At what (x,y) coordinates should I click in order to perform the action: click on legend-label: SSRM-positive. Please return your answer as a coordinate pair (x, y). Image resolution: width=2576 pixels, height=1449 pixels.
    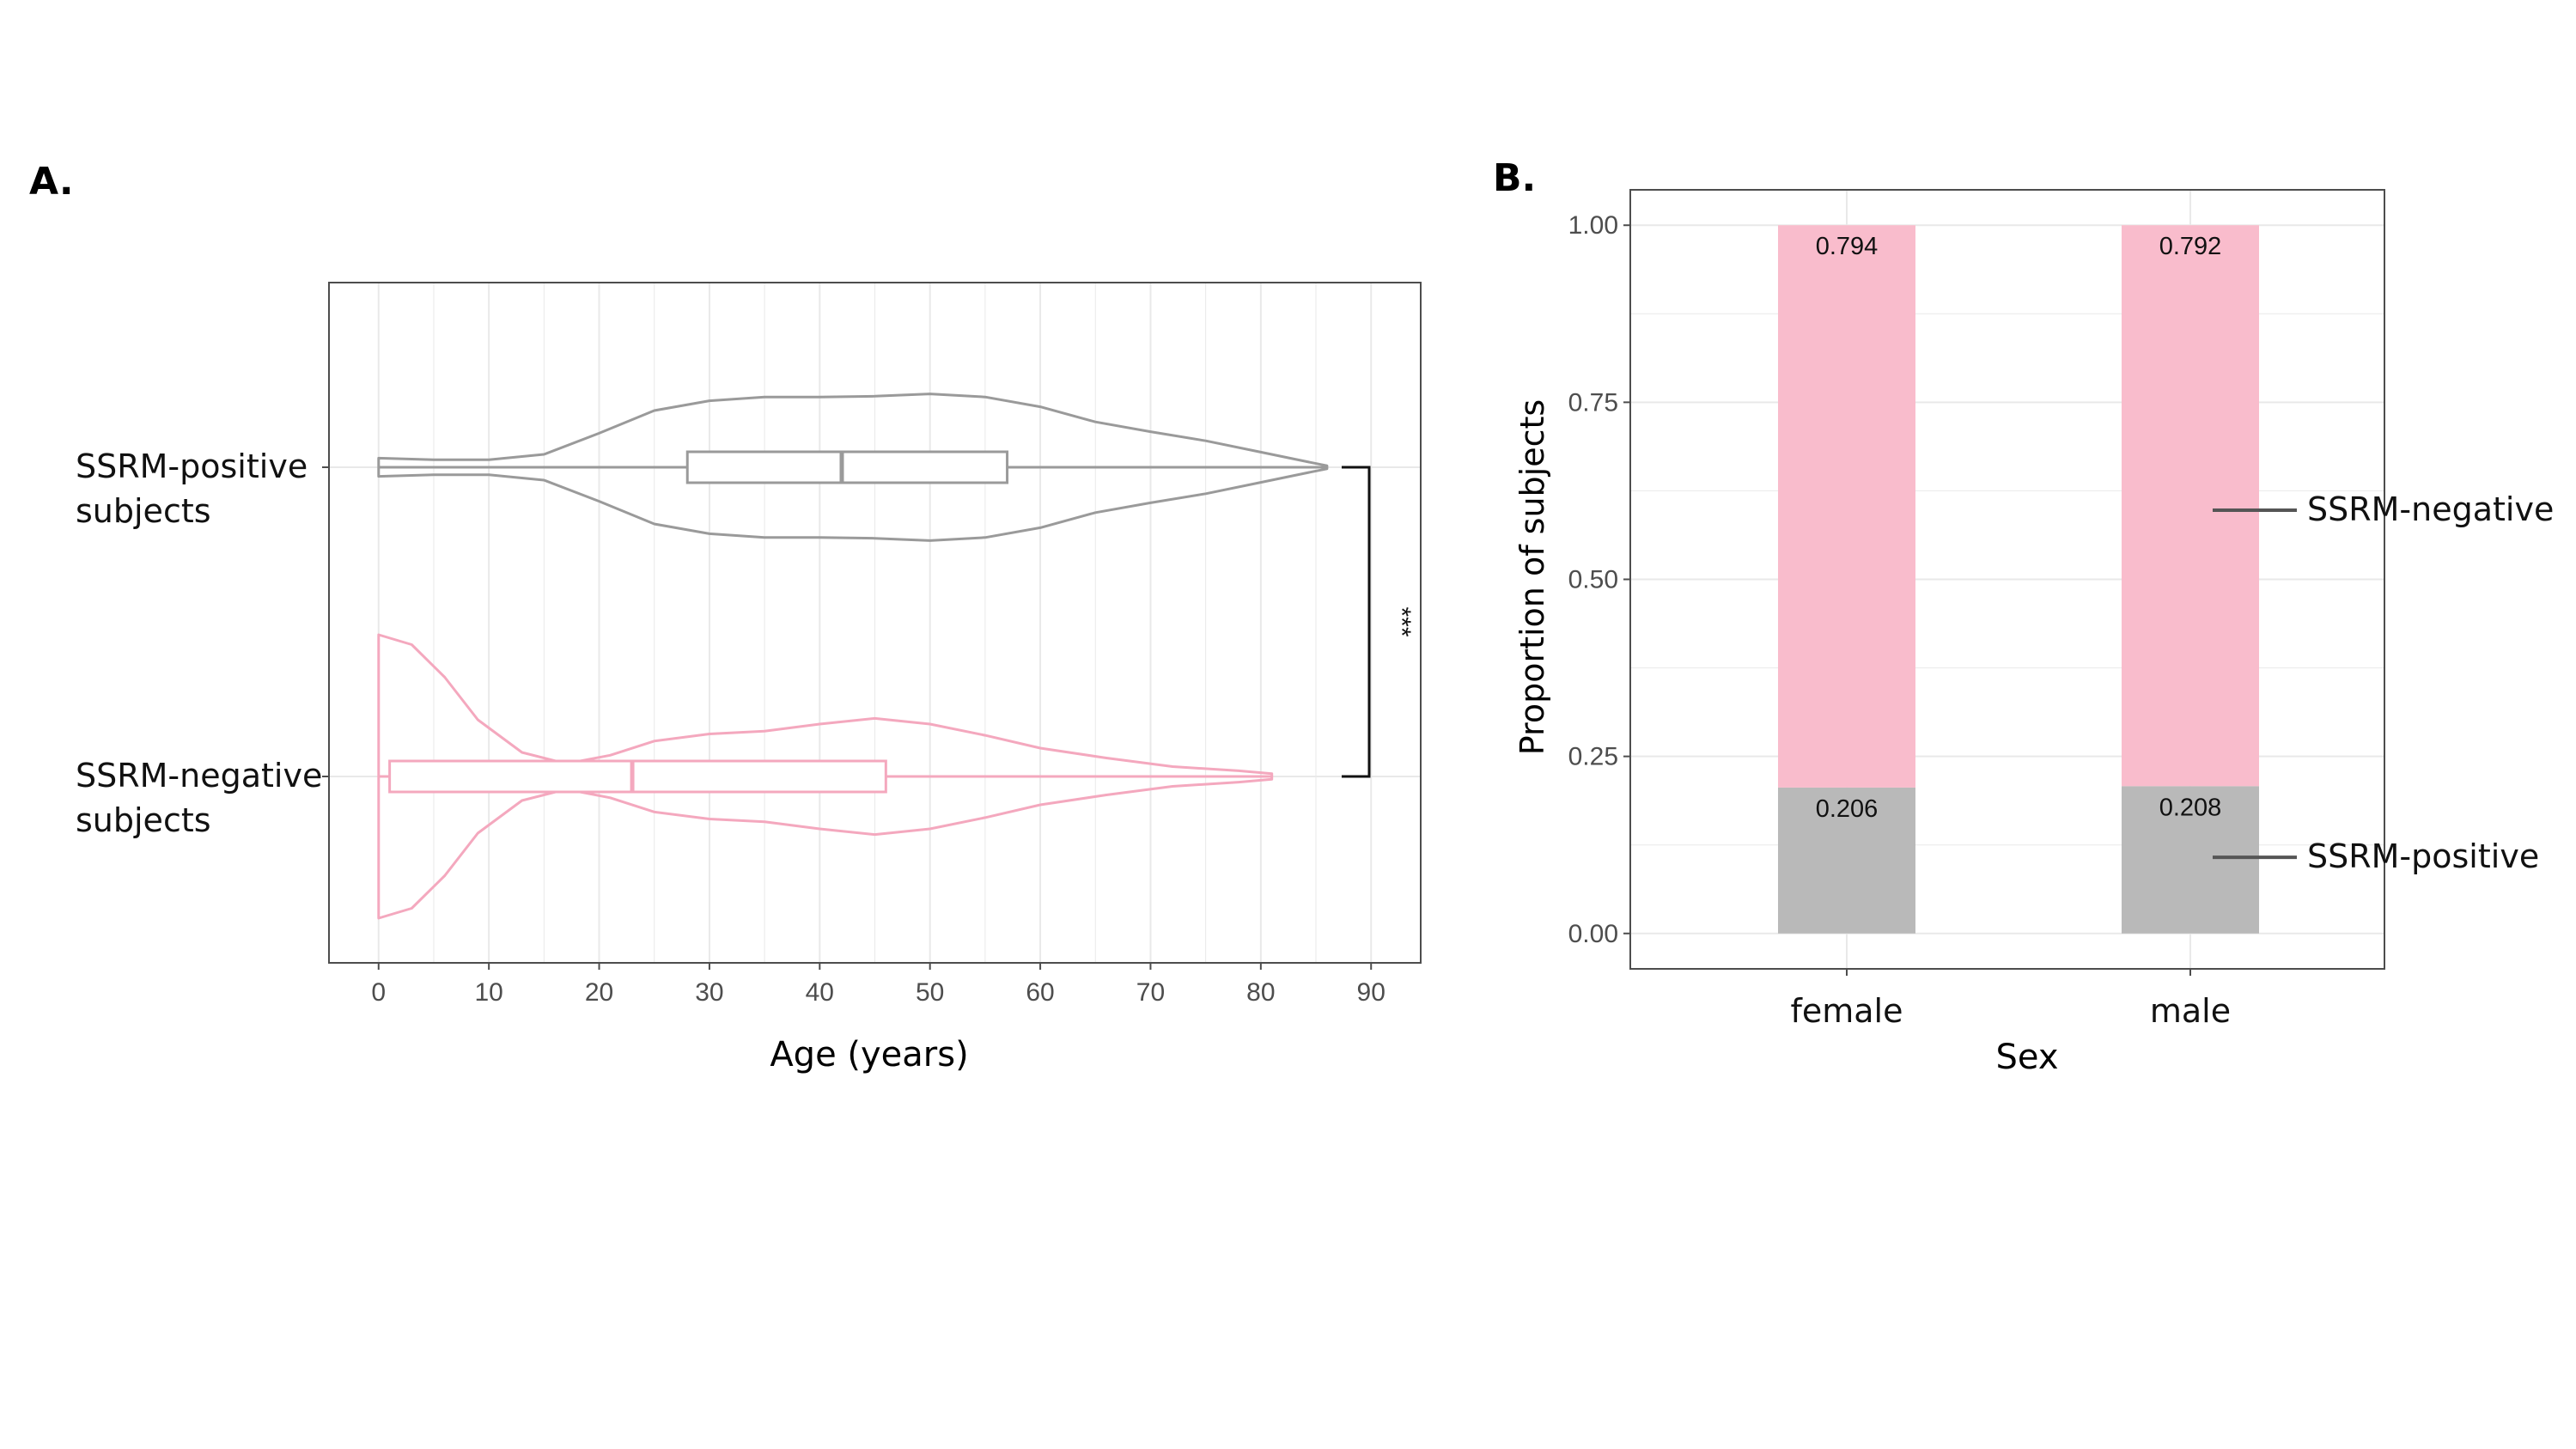
    Looking at the image, I should click on (2423, 856).